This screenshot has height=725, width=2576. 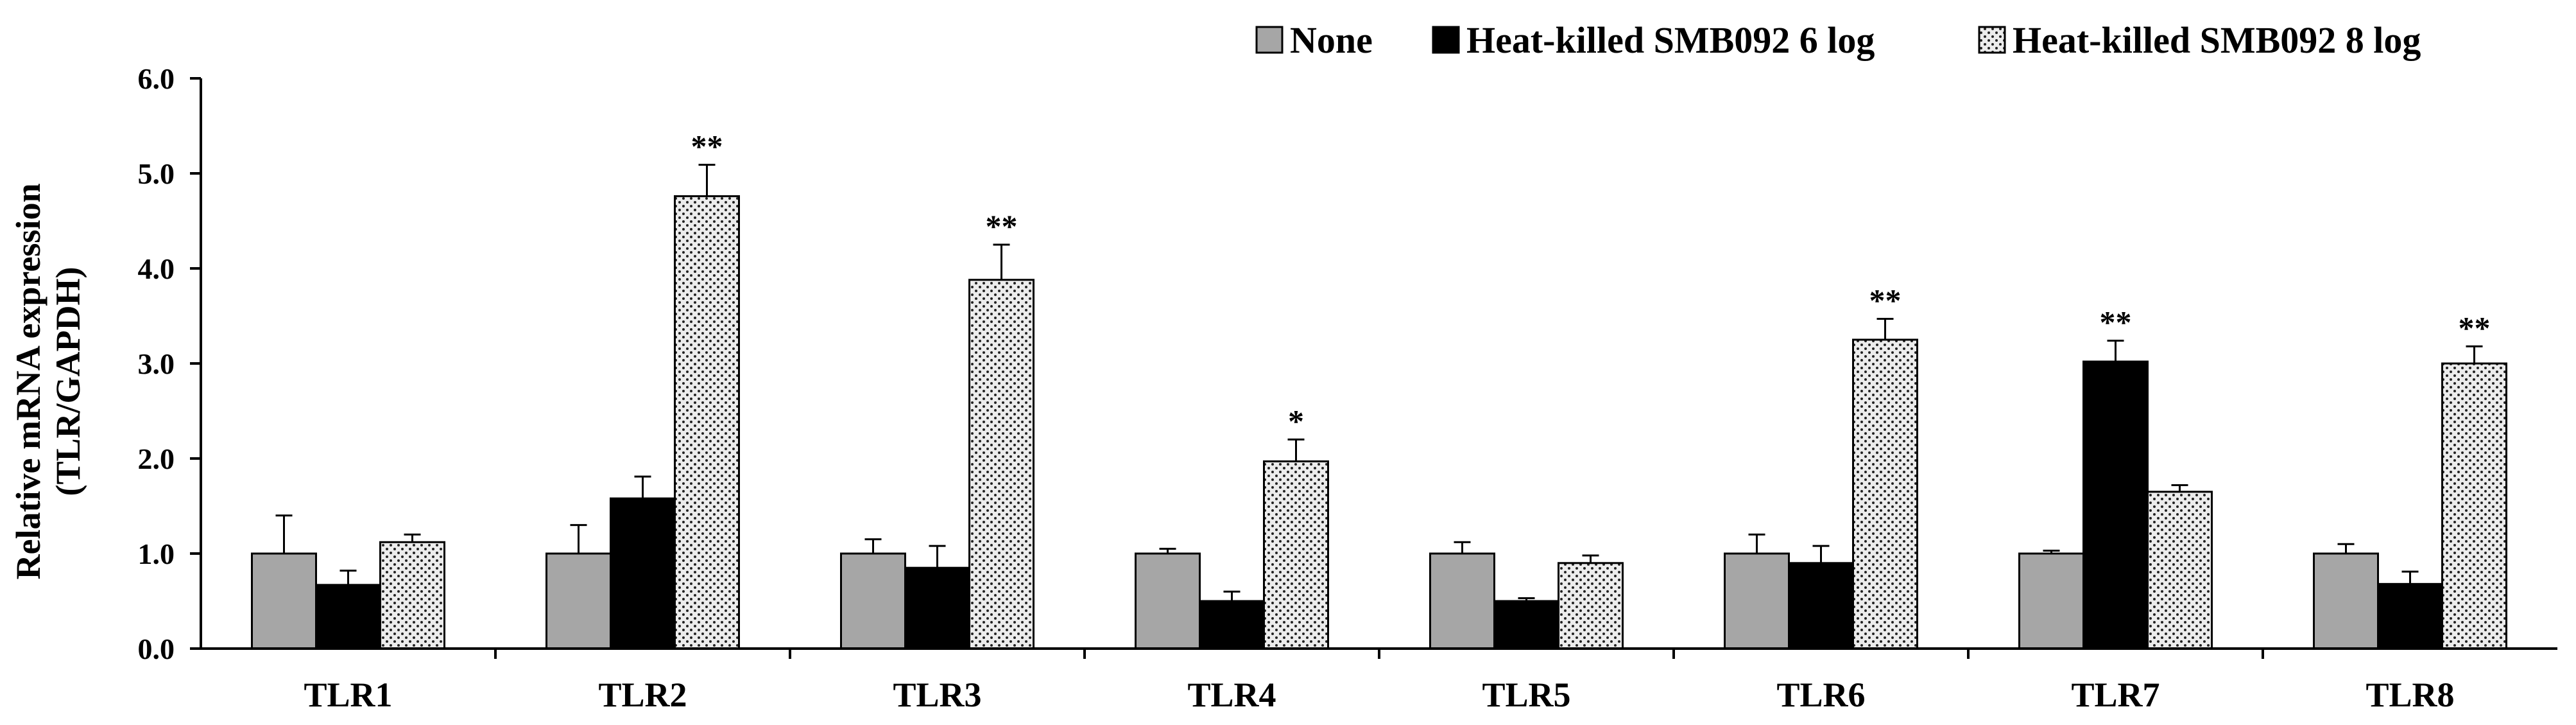 I want to click on x-tick-label-tlr5: TLR5, so click(x=1526, y=695).